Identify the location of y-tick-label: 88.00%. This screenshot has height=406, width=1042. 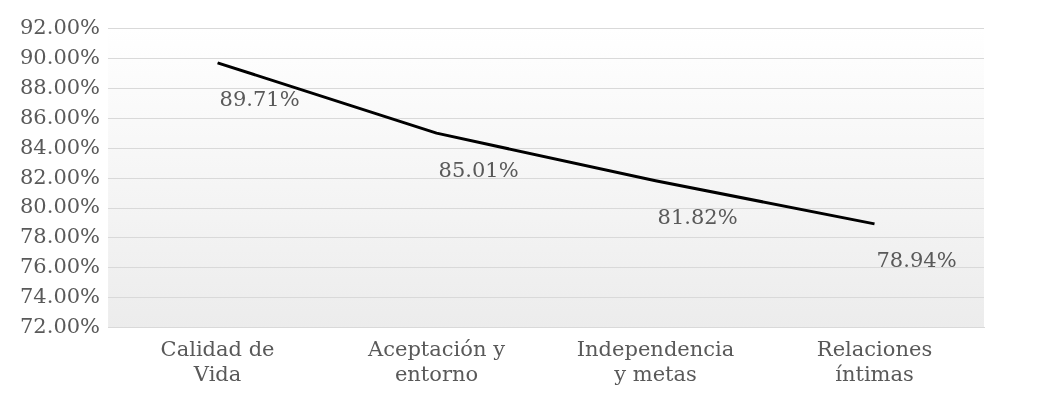
(60, 86).